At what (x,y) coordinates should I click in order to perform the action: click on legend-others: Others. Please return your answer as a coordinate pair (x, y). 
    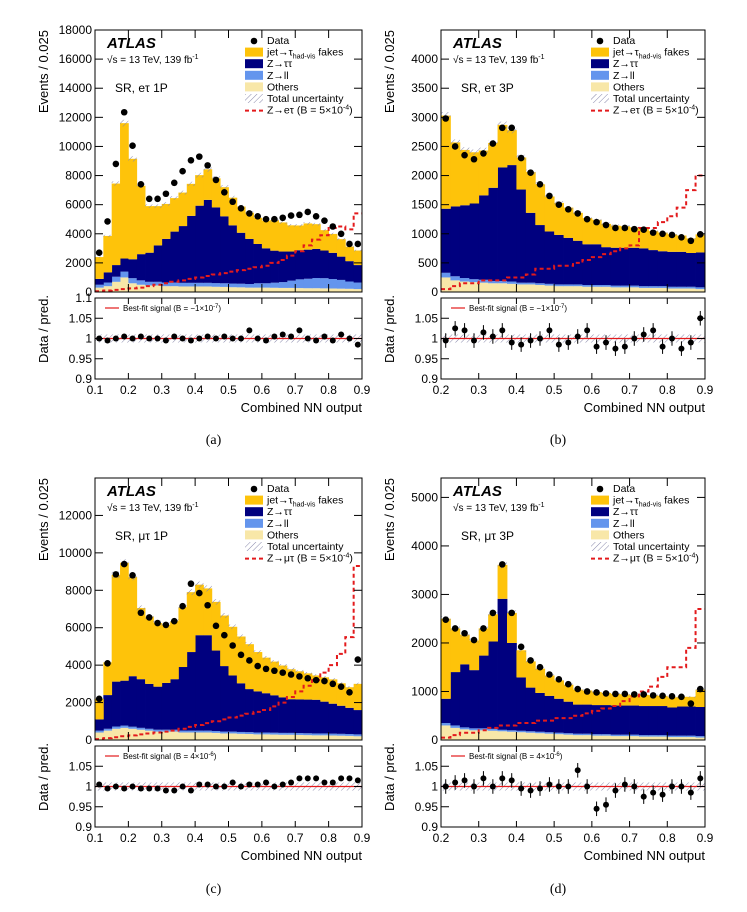
    Looking at the image, I should click on (629, 535).